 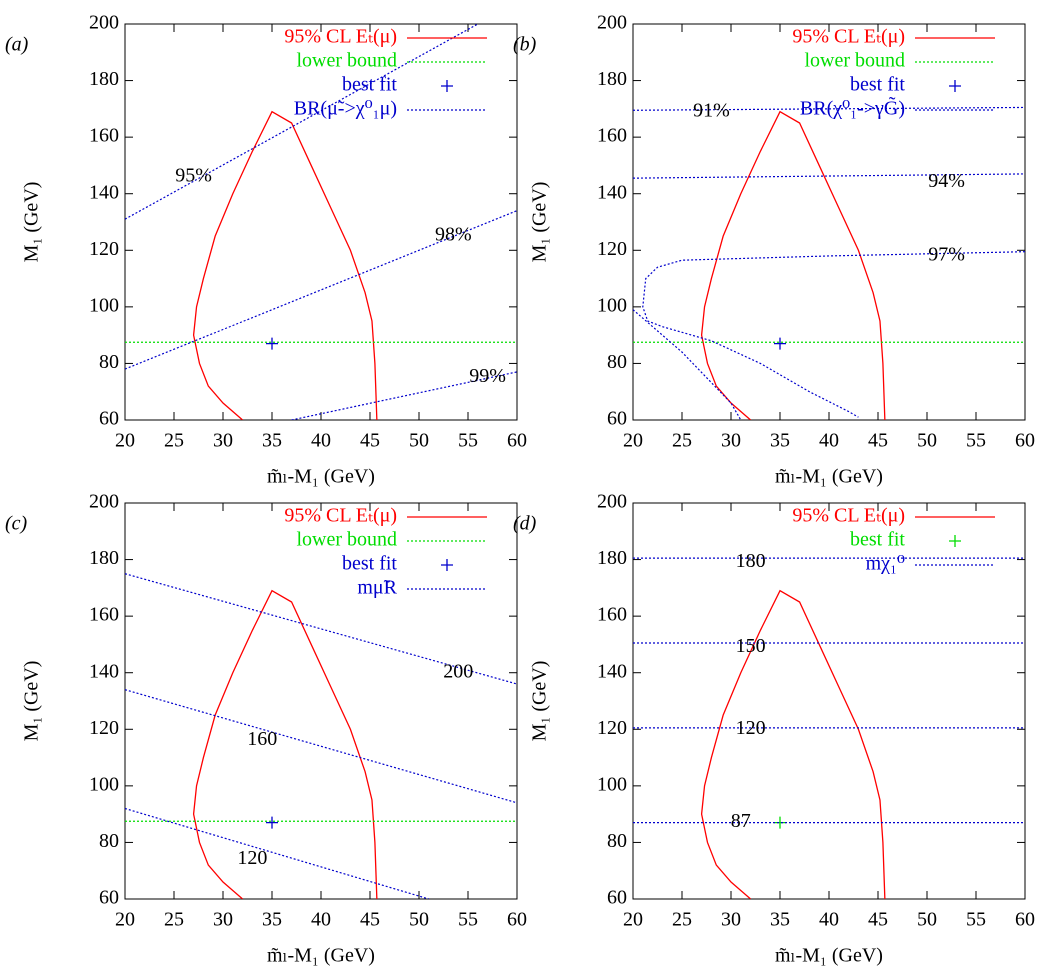 What do you see at coordinates (17, 45) in the screenshot?
I see `panel-label: (a)` at bounding box center [17, 45].